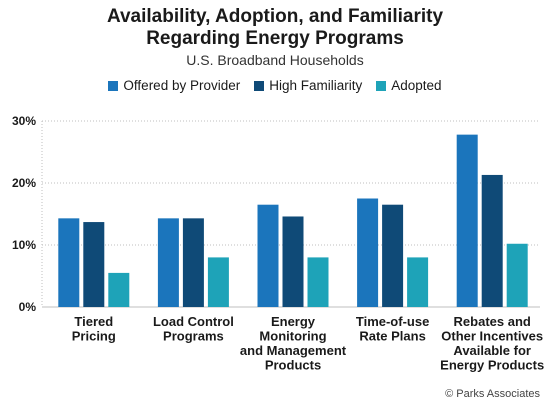 This screenshot has width=550, height=410. Describe the element at coordinates (113, 85) in the screenshot. I see `legend-swatch-offered` at that location.